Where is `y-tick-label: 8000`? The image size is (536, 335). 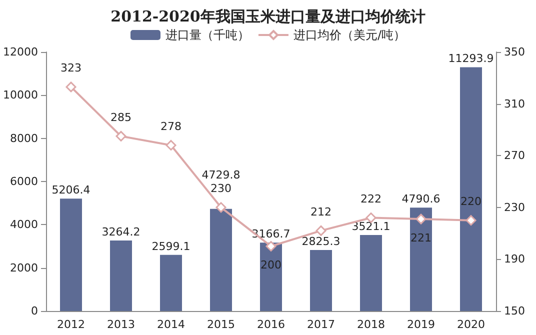 y-tick-label: 8000 is located at coordinates (24, 138).